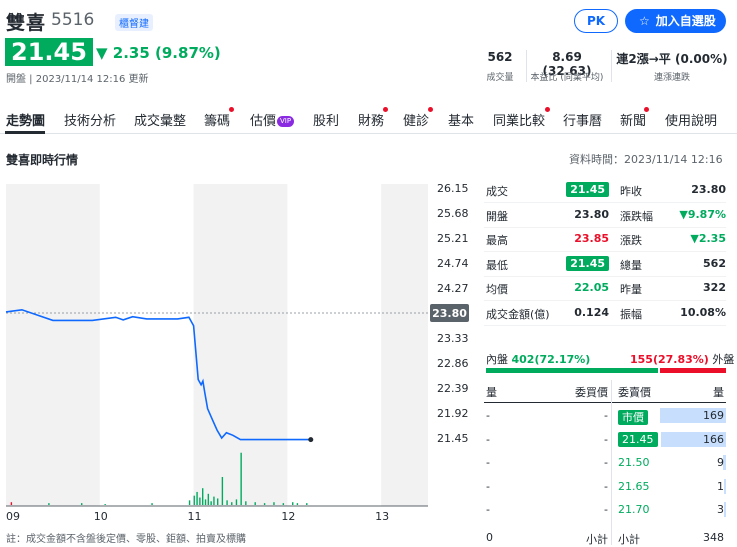 Image resolution: width=737 pixels, height=547 pixels. What do you see at coordinates (416, 121) in the screenshot?
I see `tab-health: 健診` at bounding box center [416, 121].